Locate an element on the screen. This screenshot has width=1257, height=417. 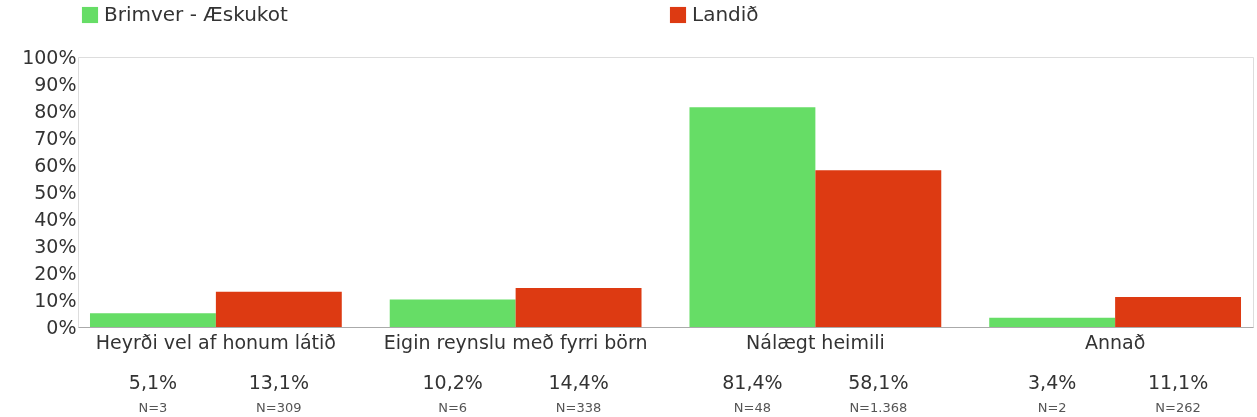
data-label: 5,1% is located at coordinates (153, 382).